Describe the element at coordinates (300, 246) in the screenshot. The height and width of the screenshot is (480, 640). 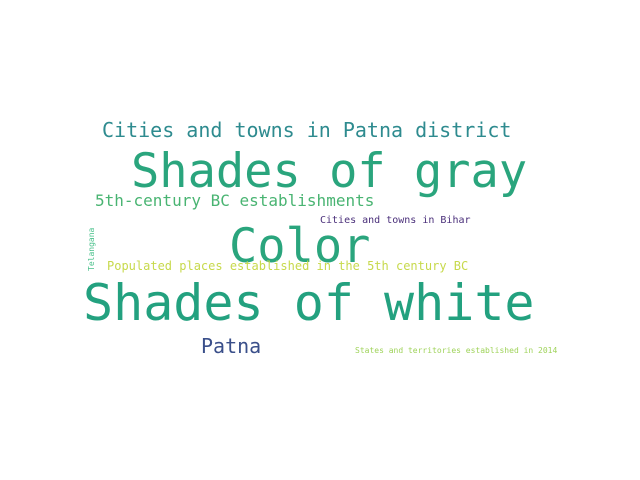
I see `word-color: Color` at that location.